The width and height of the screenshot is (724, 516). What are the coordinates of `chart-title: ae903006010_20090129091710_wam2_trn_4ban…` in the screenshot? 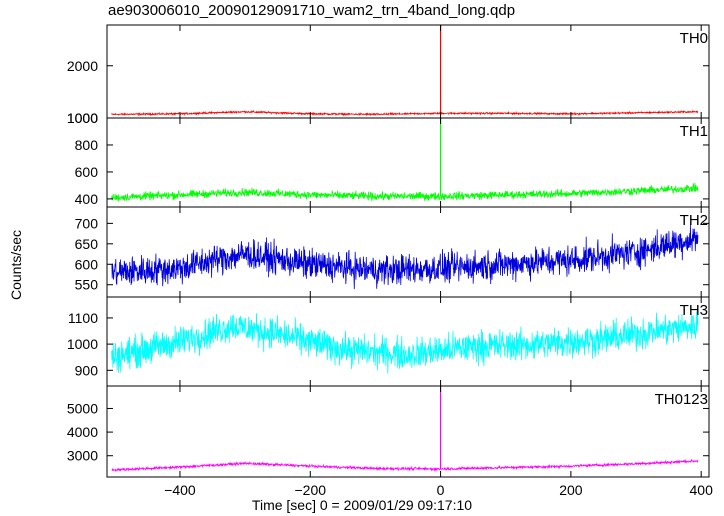 It's located at (312, 10).